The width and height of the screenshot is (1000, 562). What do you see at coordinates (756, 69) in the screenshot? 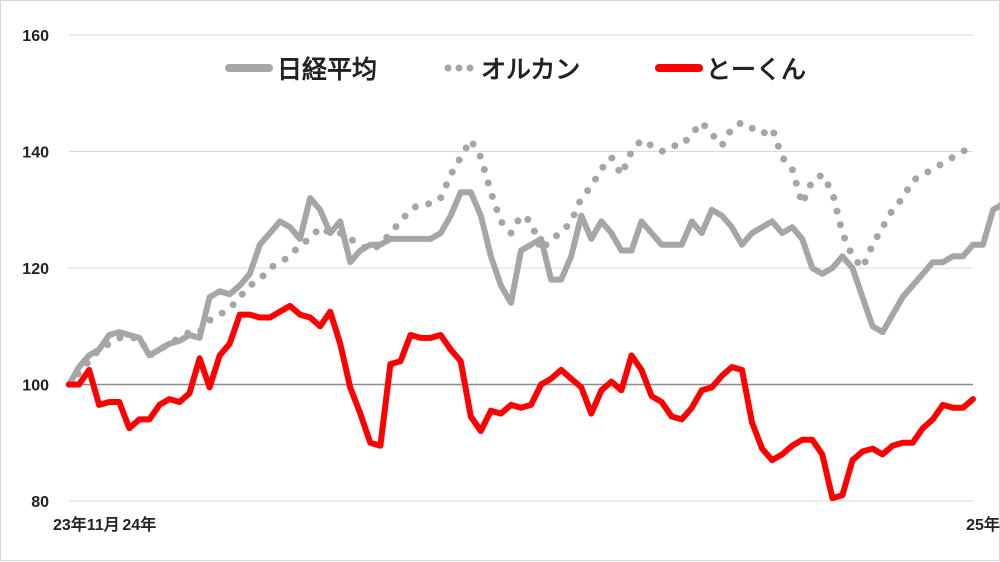
I see `legend-label-tokun: とーくん` at bounding box center [756, 69].